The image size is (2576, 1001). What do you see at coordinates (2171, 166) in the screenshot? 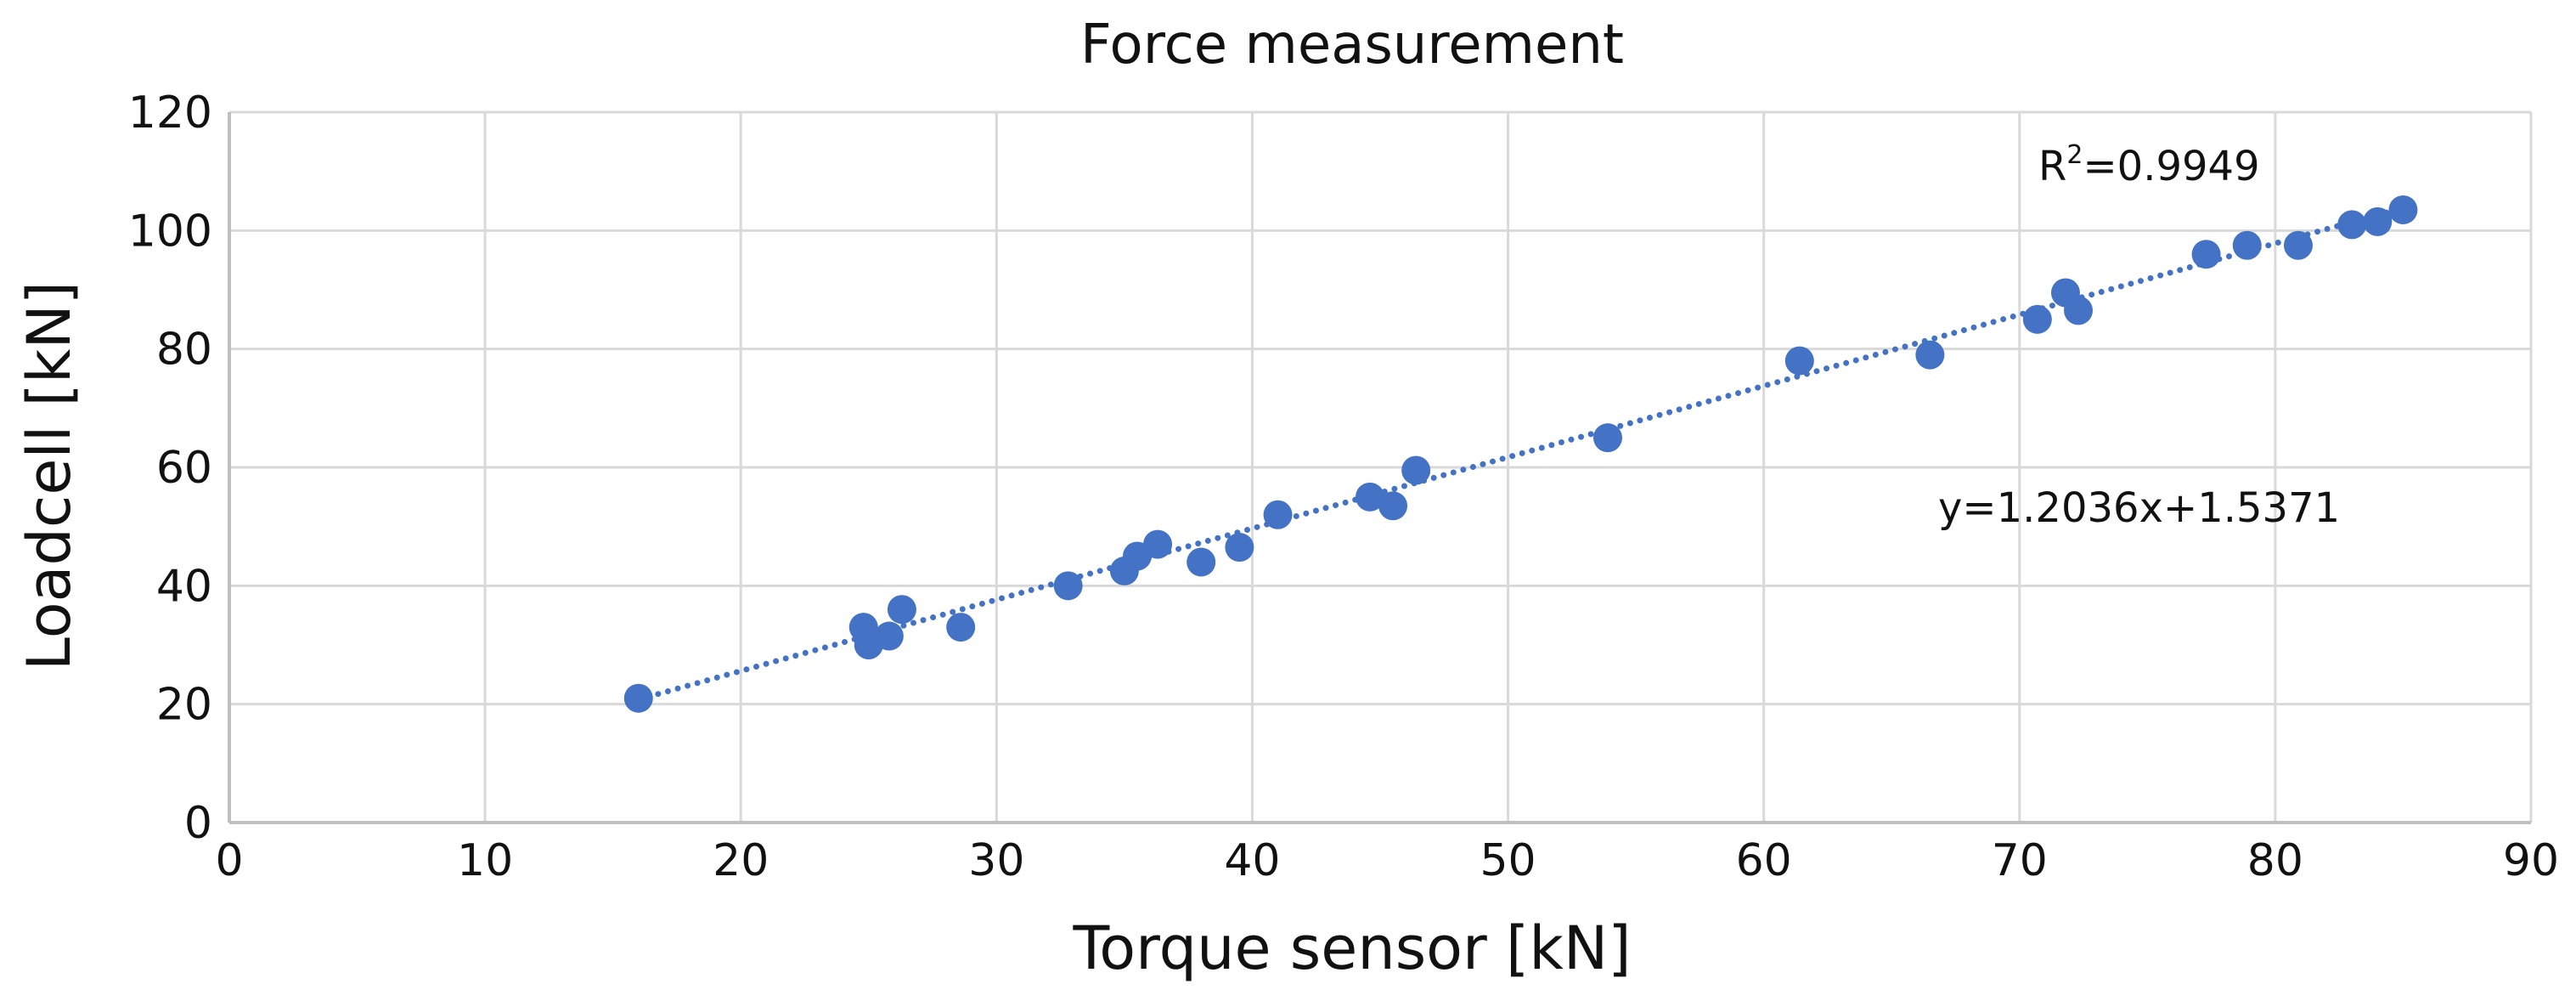
I see `r-squared-value: =0.9949` at bounding box center [2171, 166].